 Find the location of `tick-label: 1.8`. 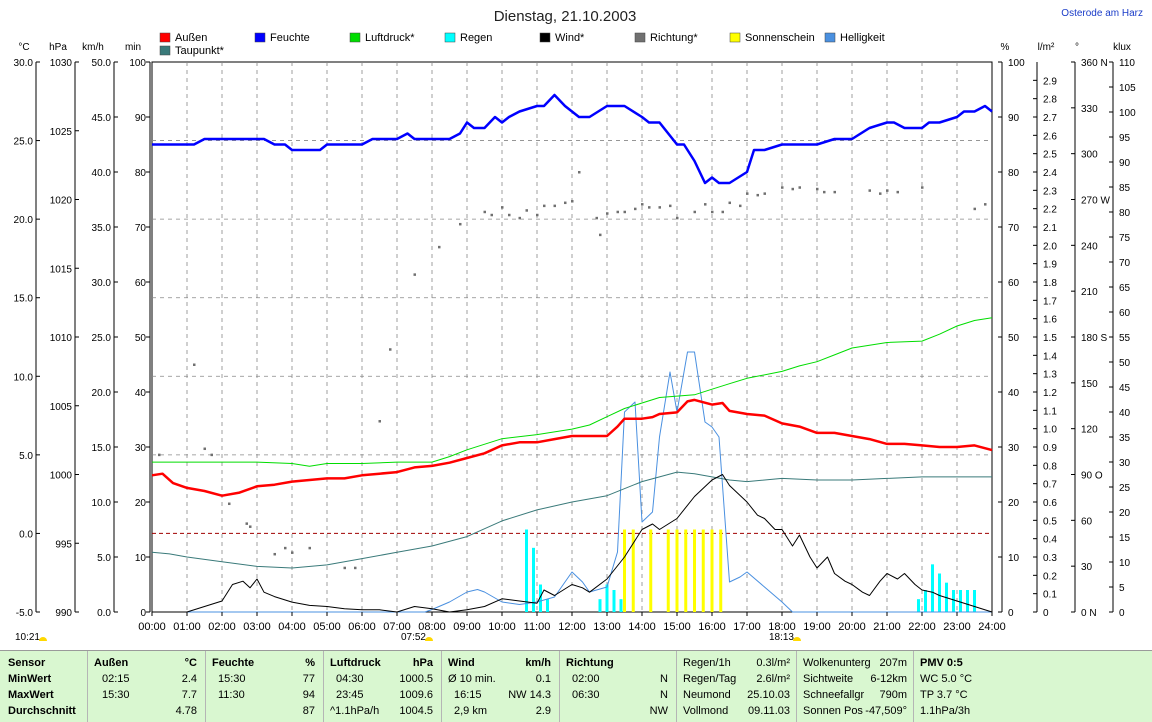

tick-label: 1.8 is located at coordinates (1050, 283).